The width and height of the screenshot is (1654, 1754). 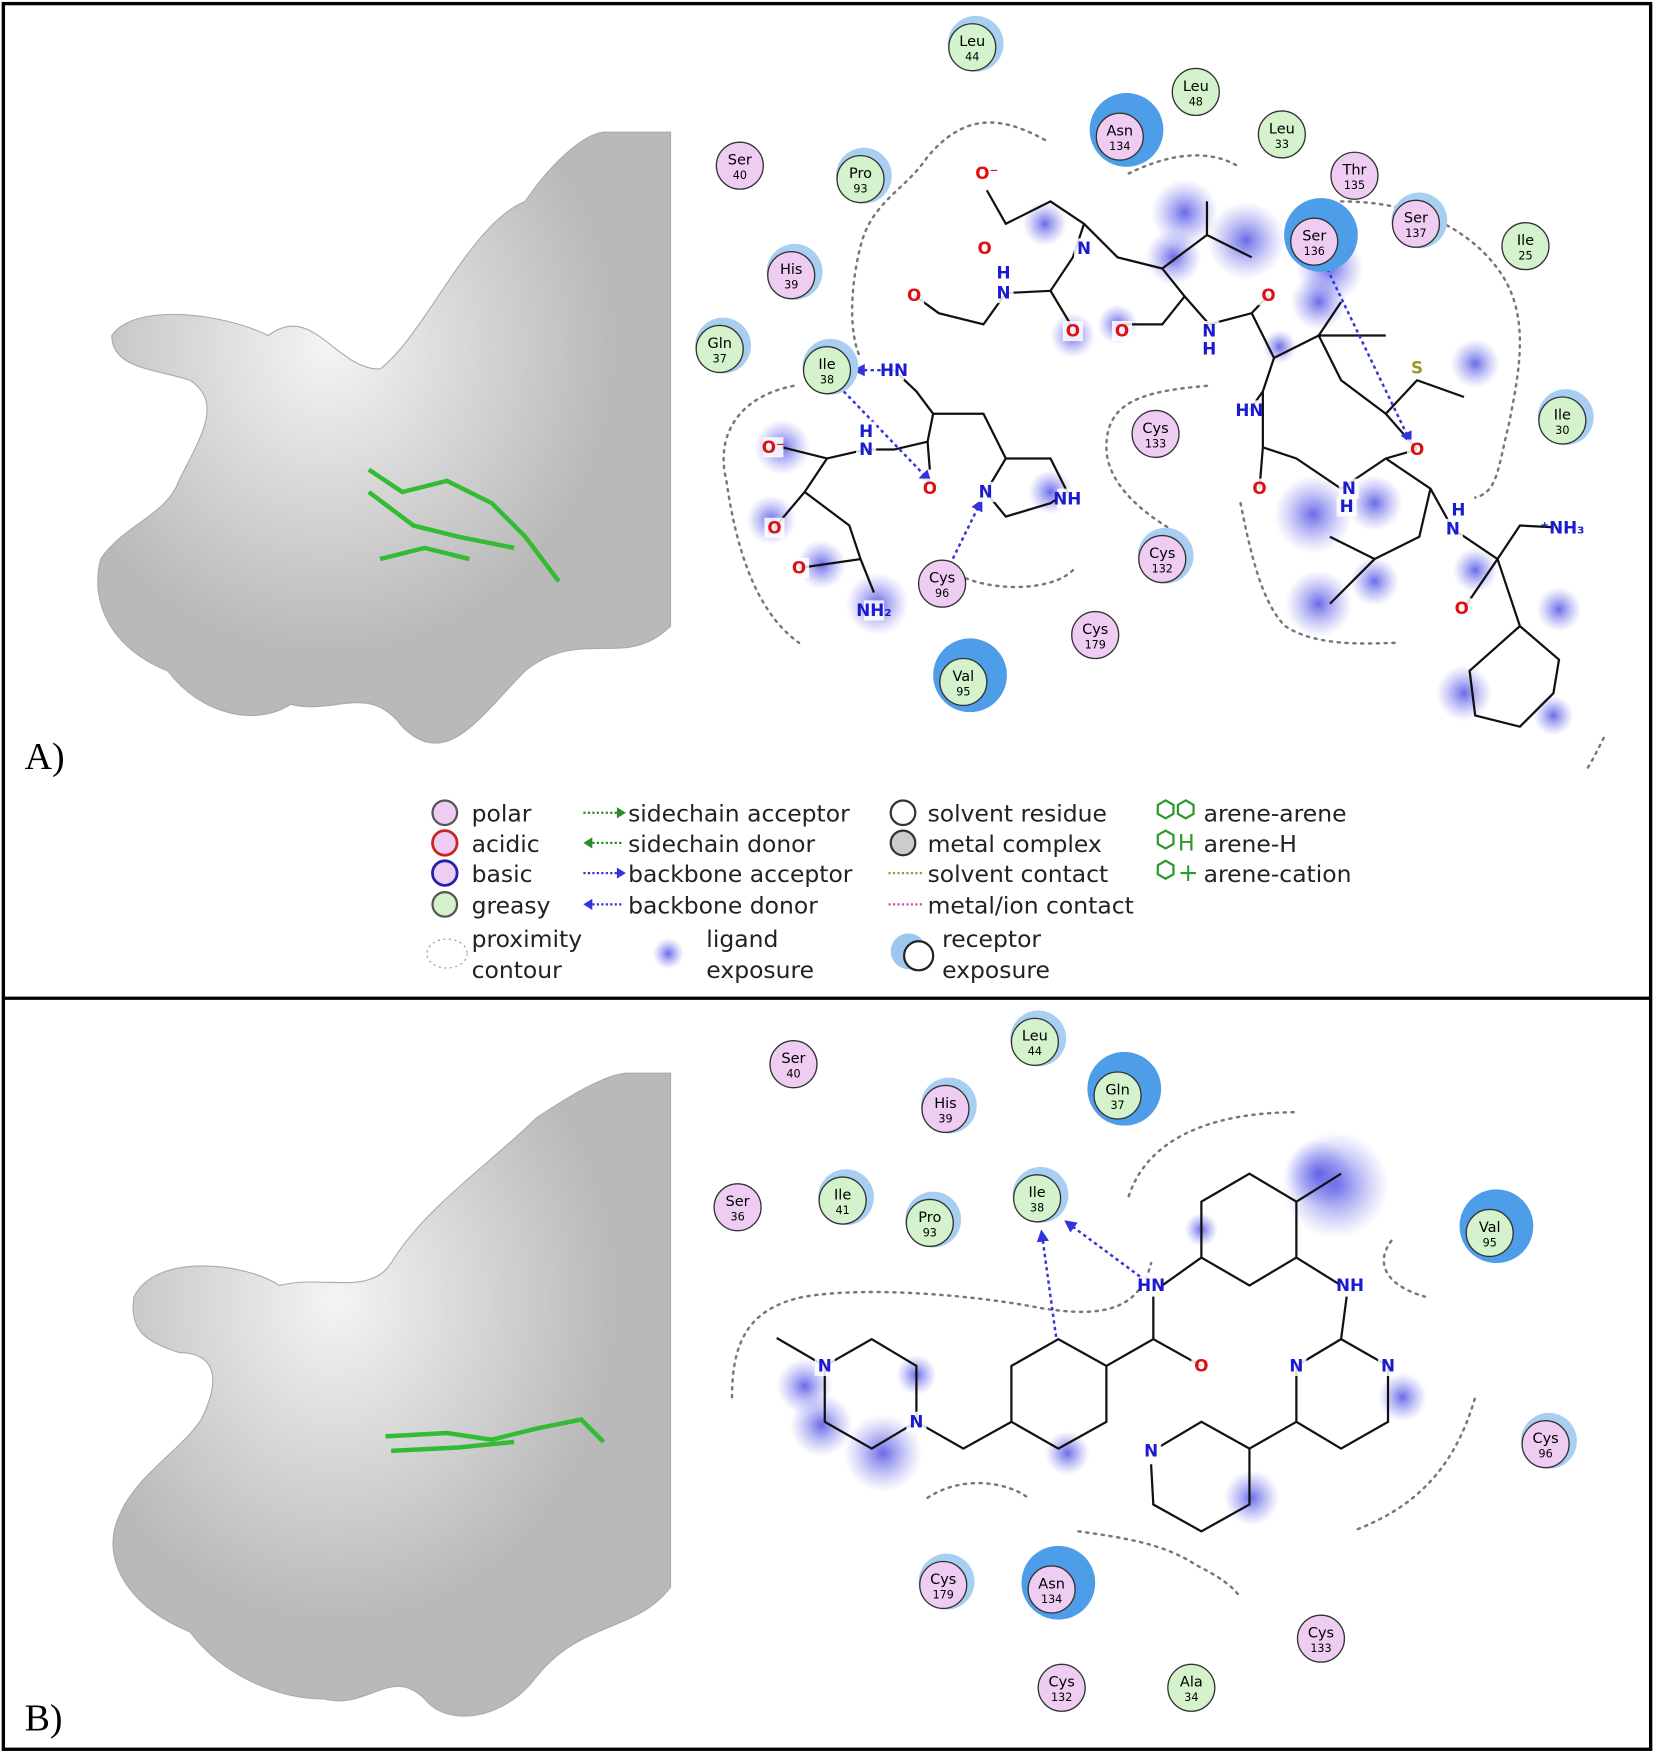 What do you see at coordinates (812, 885) in the screenshot?
I see `legend-icons: H+` at bounding box center [812, 885].